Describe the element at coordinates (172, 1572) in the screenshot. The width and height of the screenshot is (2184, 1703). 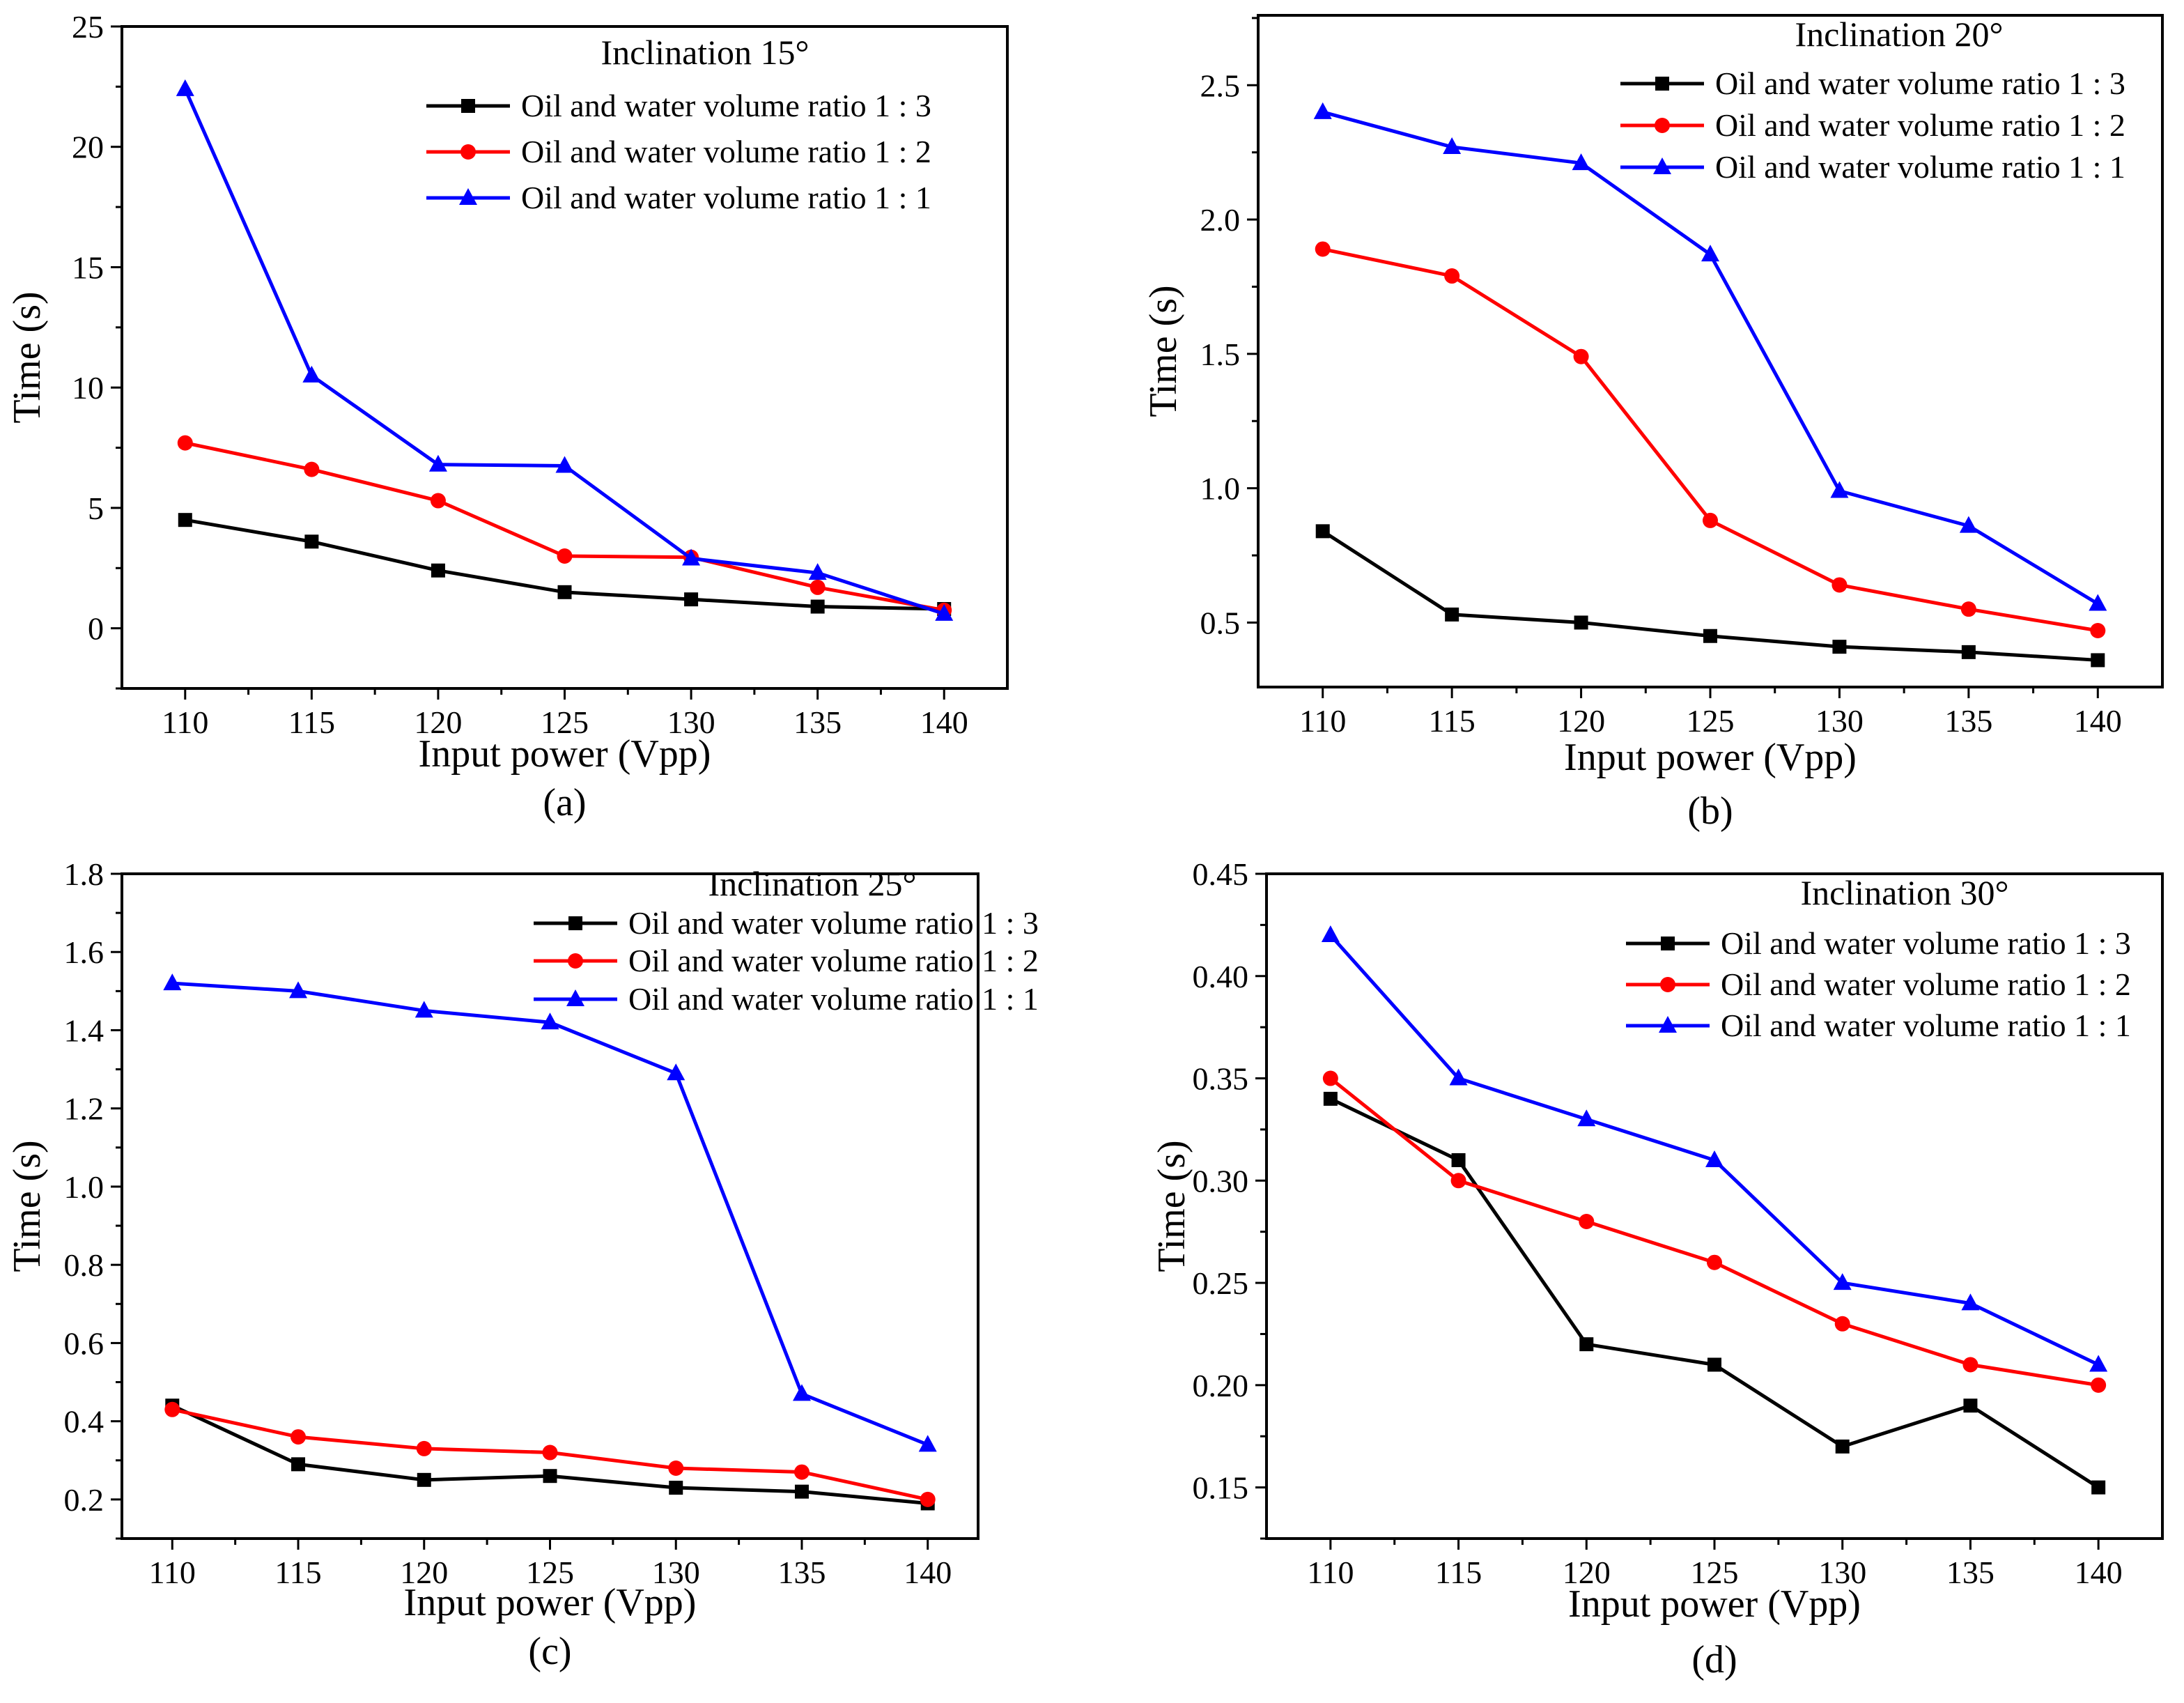
I see `chart-c-x-tick-label: 110` at that location.